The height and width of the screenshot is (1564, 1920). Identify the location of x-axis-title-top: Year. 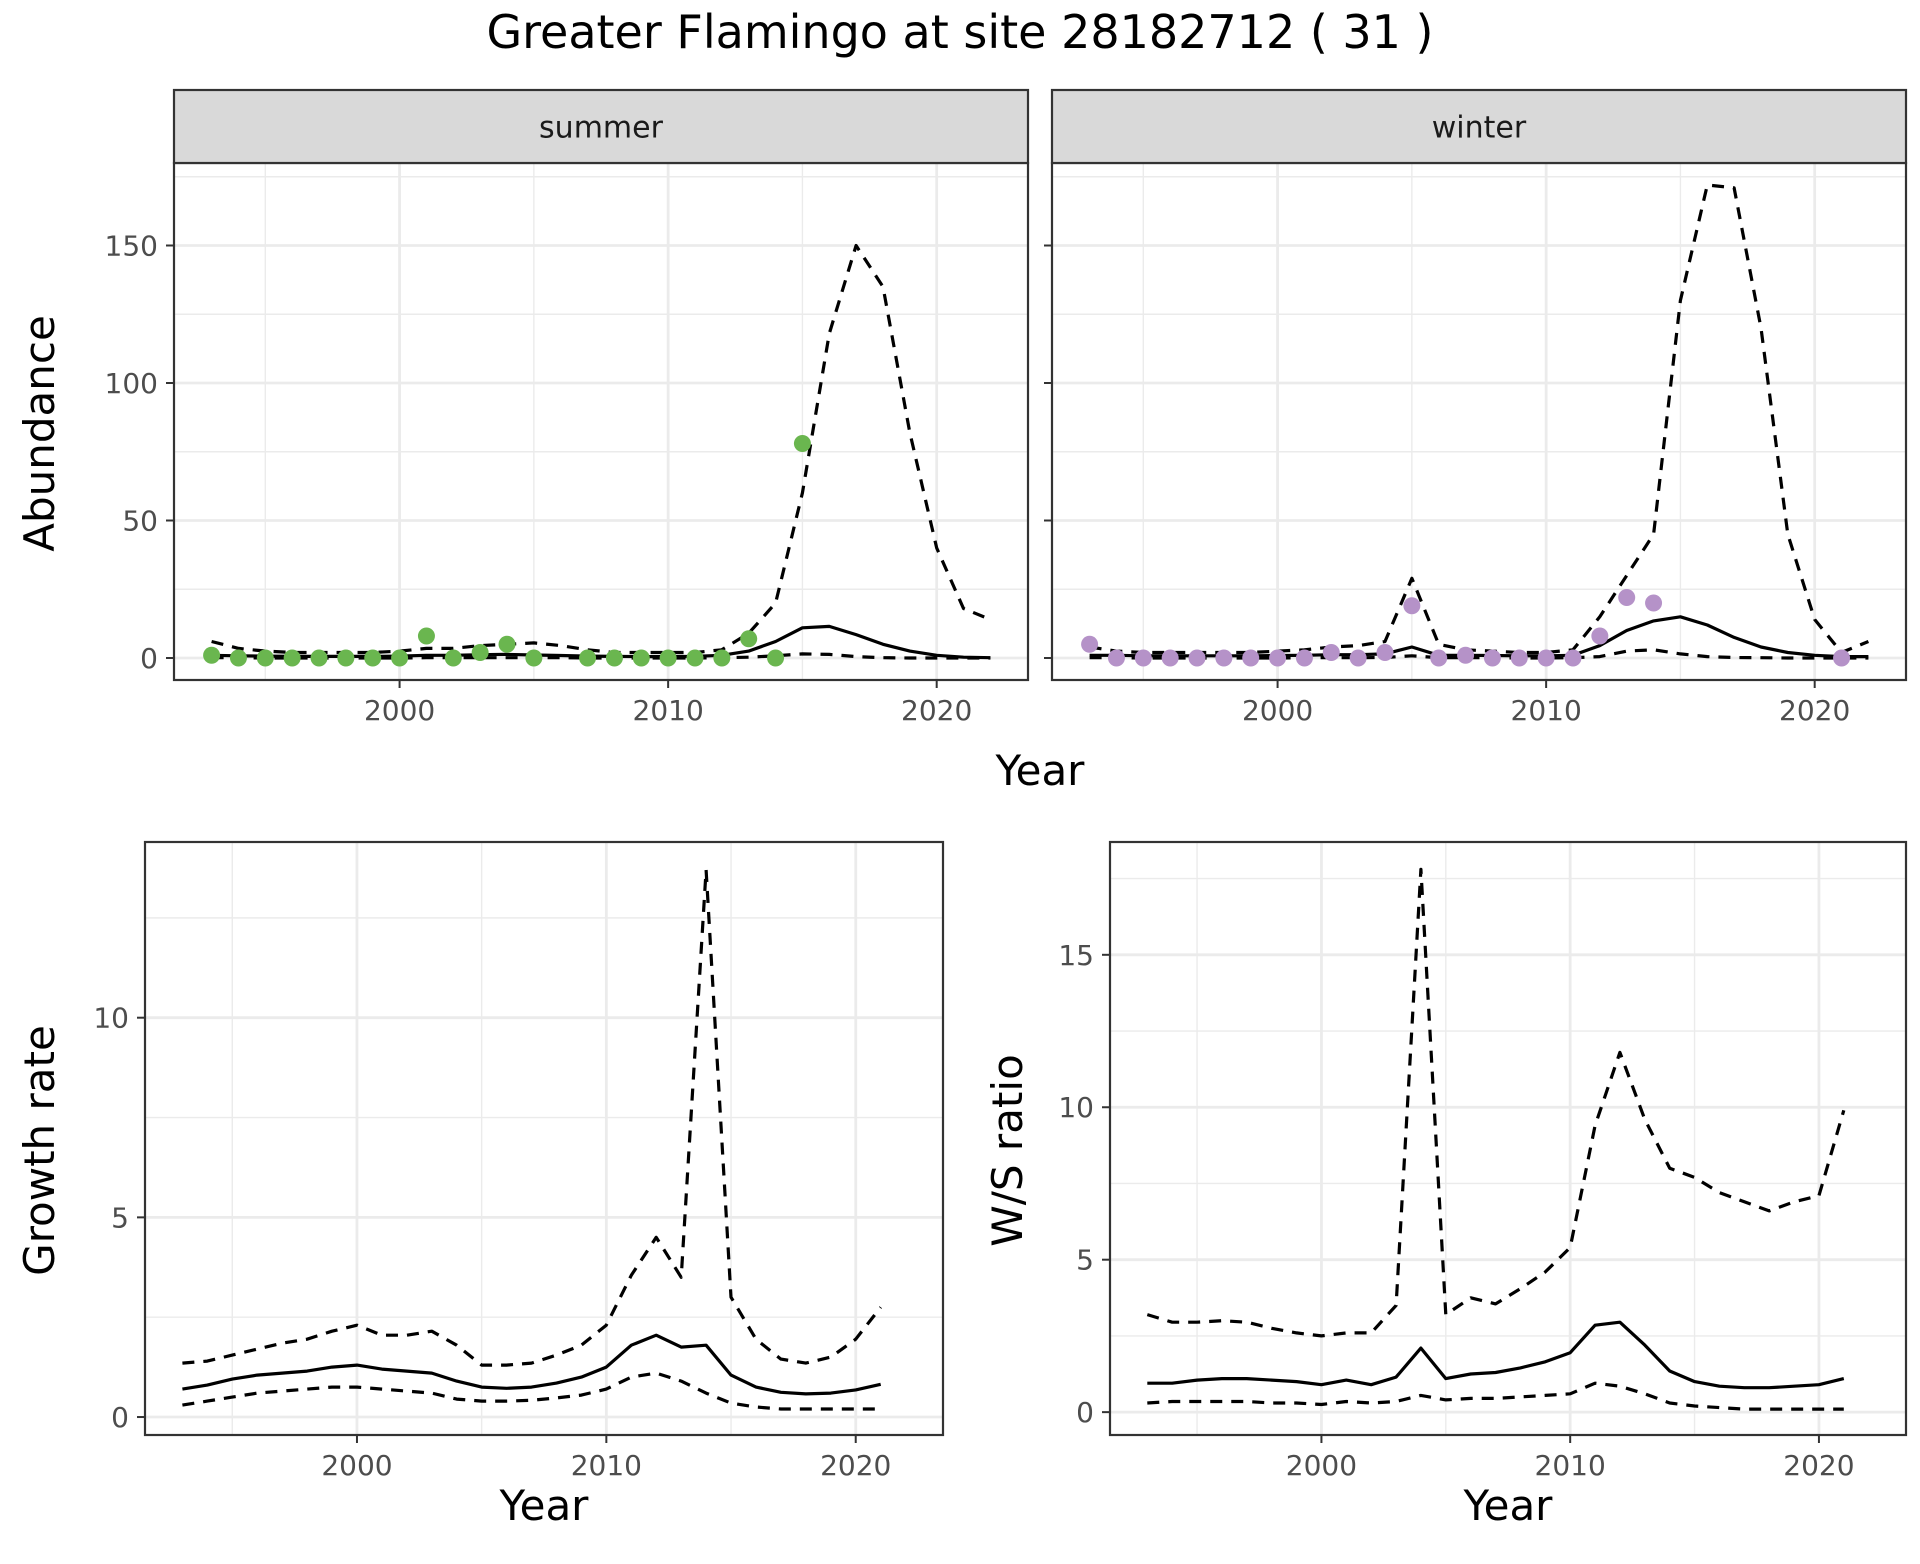
(1040, 770).